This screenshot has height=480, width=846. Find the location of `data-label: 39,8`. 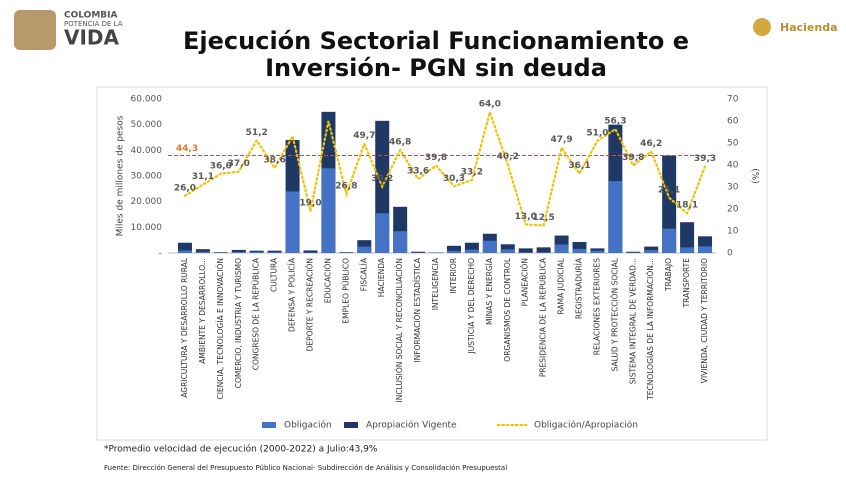

data-label: 39,8 is located at coordinates (436, 158).